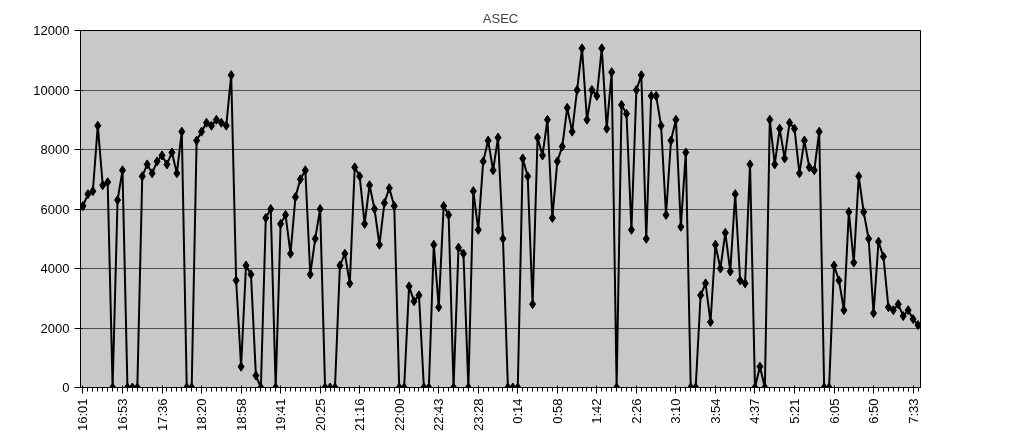  Describe the element at coordinates (122, 415) in the screenshot. I see `x-tick-label: 16:53` at that location.